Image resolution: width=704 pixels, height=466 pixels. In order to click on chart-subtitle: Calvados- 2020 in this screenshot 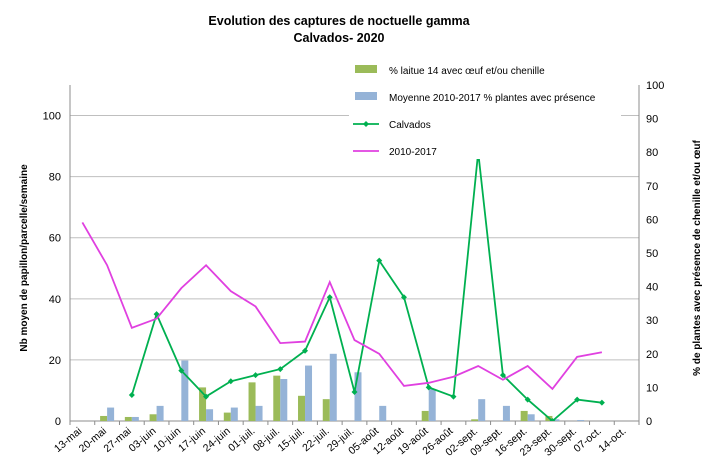, I will do `click(338, 38)`.